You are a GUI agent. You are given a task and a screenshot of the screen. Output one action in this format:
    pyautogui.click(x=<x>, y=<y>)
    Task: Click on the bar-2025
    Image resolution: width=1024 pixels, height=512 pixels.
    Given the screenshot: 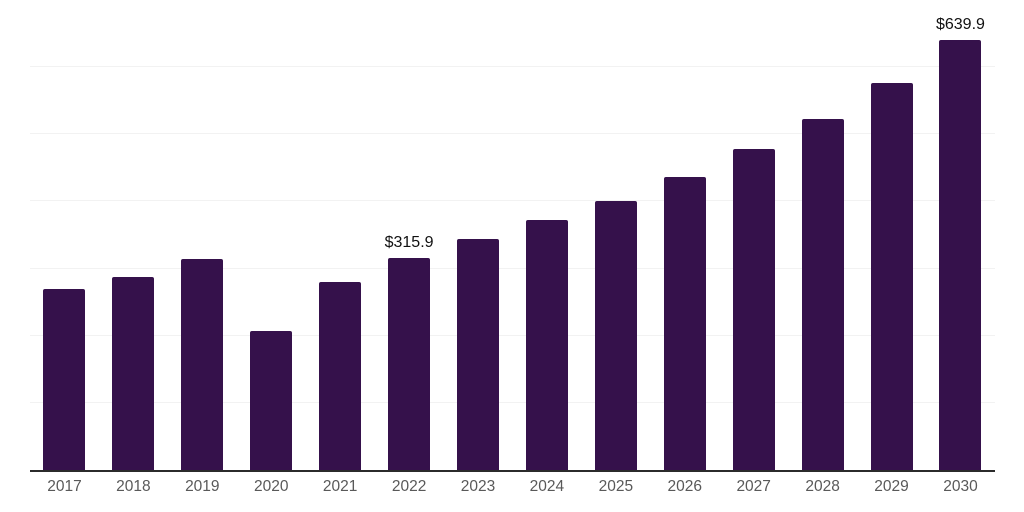 What is the action you would take?
    pyautogui.click(x=615, y=335)
    